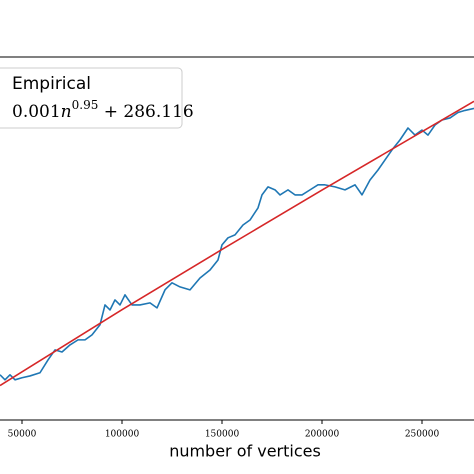 The image size is (474, 474). What do you see at coordinates (122, 435) in the screenshot?
I see `x-tick-label: 100000` at bounding box center [122, 435].